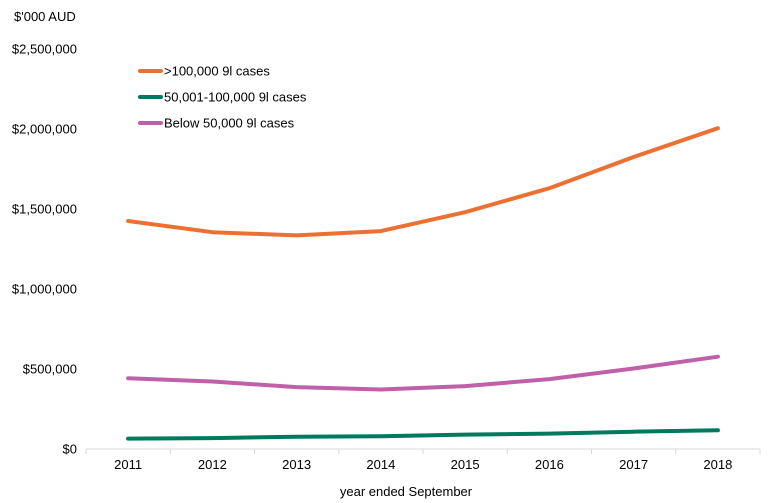  Describe the element at coordinates (549, 464) in the screenshot. I see `x-tick-label: 2016` at that location.